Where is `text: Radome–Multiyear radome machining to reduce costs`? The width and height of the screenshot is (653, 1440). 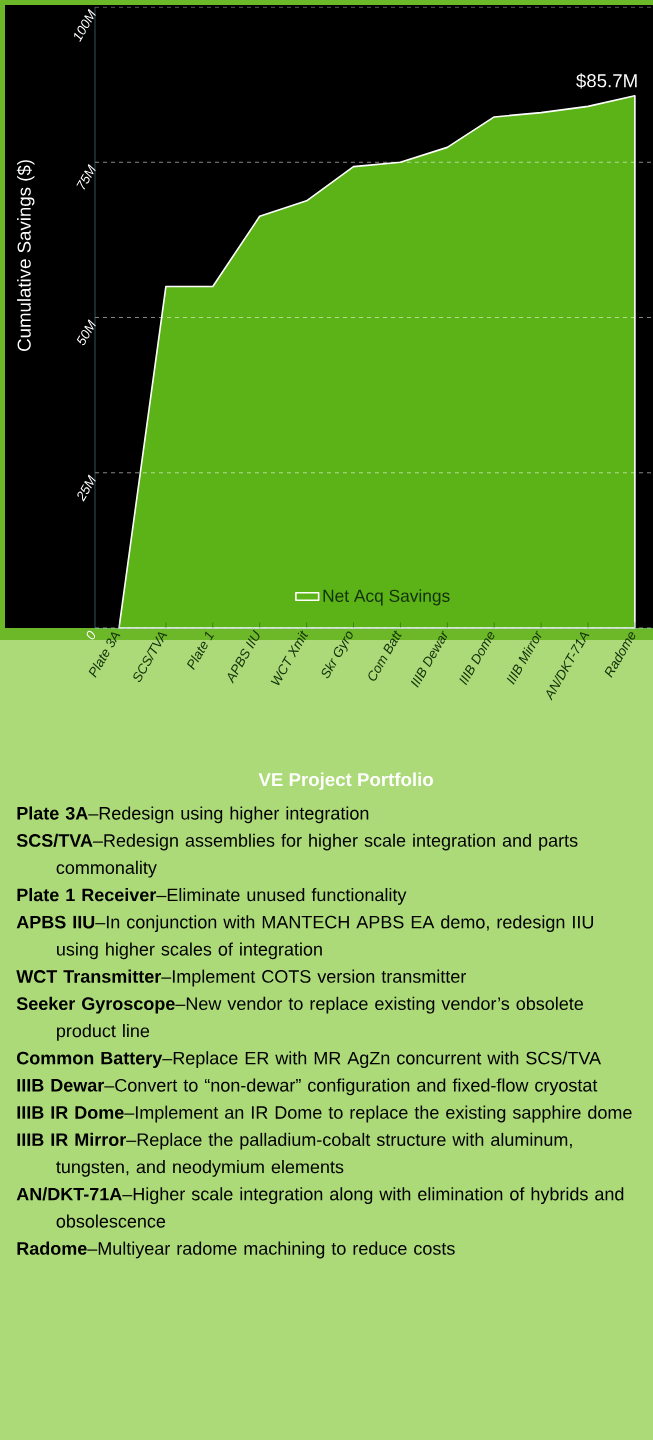
text: Radome–Multiyear radome machining to reduce costs is located at coordinates (236, 1250).